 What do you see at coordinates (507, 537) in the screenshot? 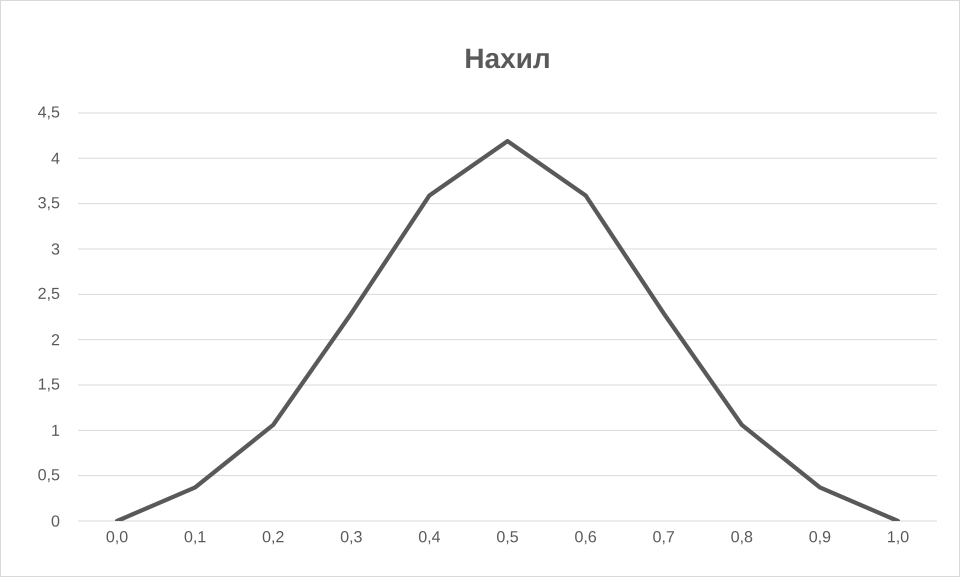
I see `x-tick-label: 0,5` at bounding box center [507, 537].